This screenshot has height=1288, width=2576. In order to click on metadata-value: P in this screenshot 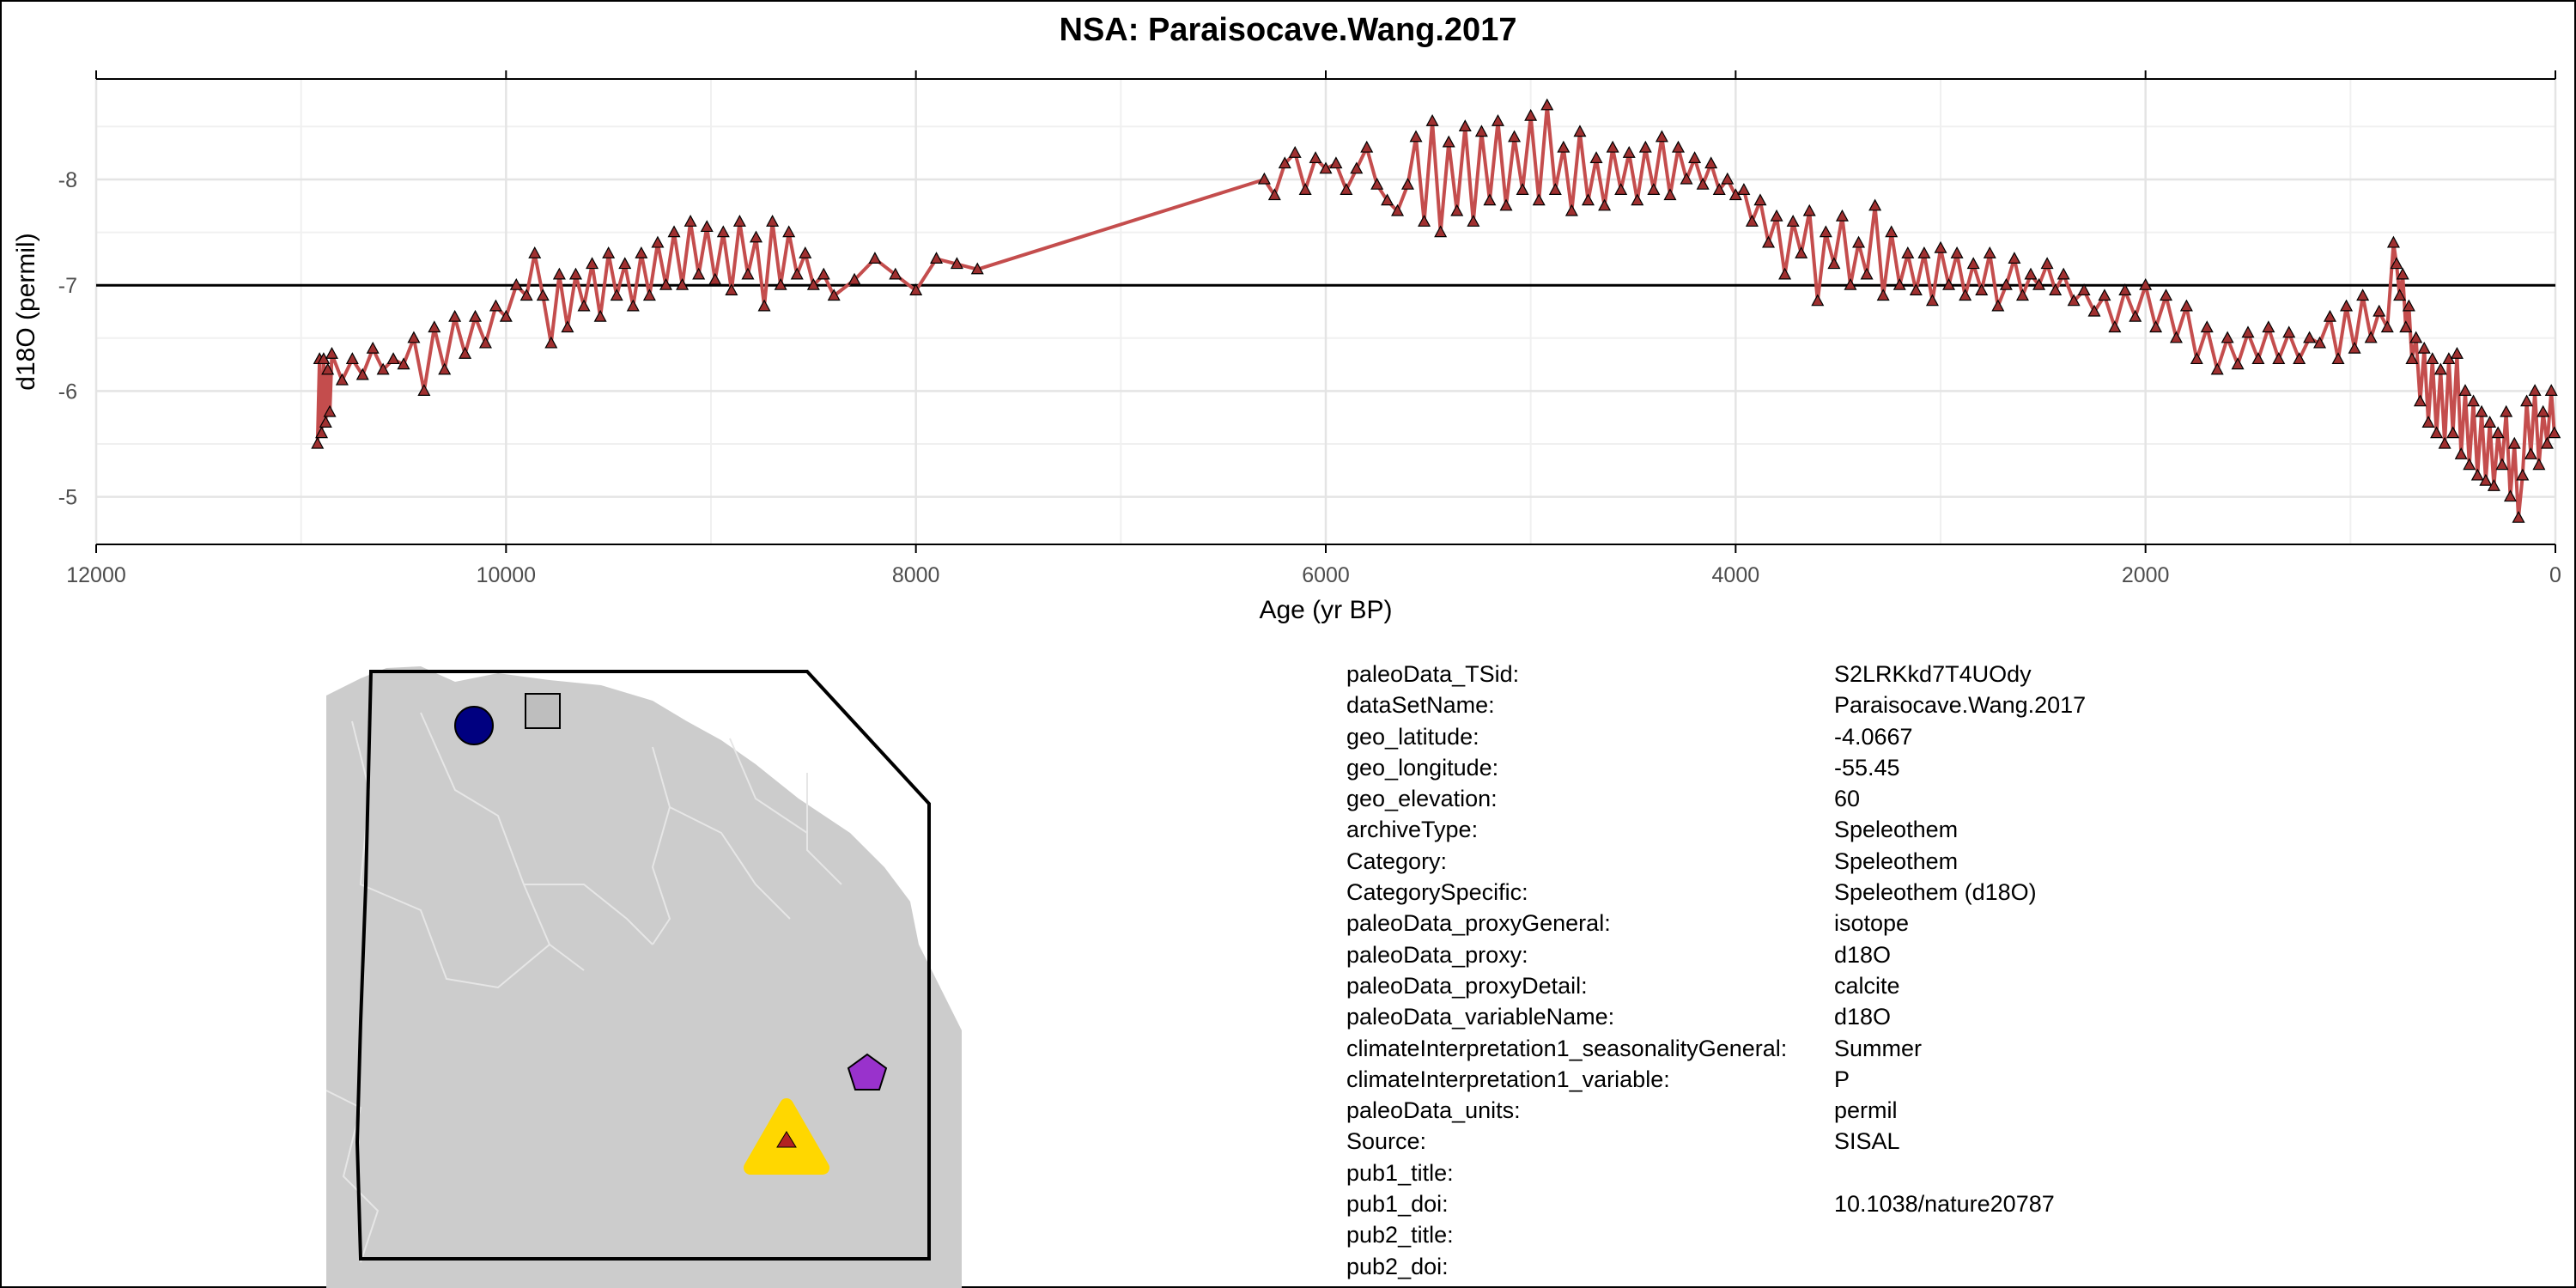, I will do `click(1842, 1079)`.